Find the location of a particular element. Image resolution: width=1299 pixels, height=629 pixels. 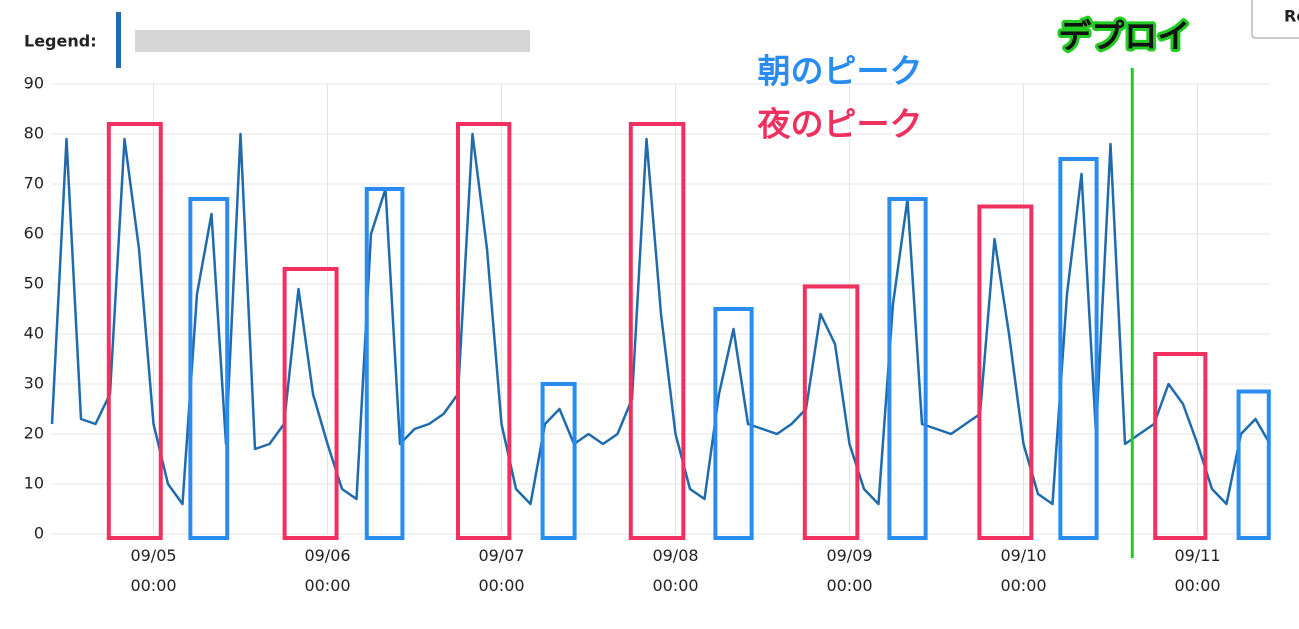

legend-blurred-name is located at coordinates (332, 41).